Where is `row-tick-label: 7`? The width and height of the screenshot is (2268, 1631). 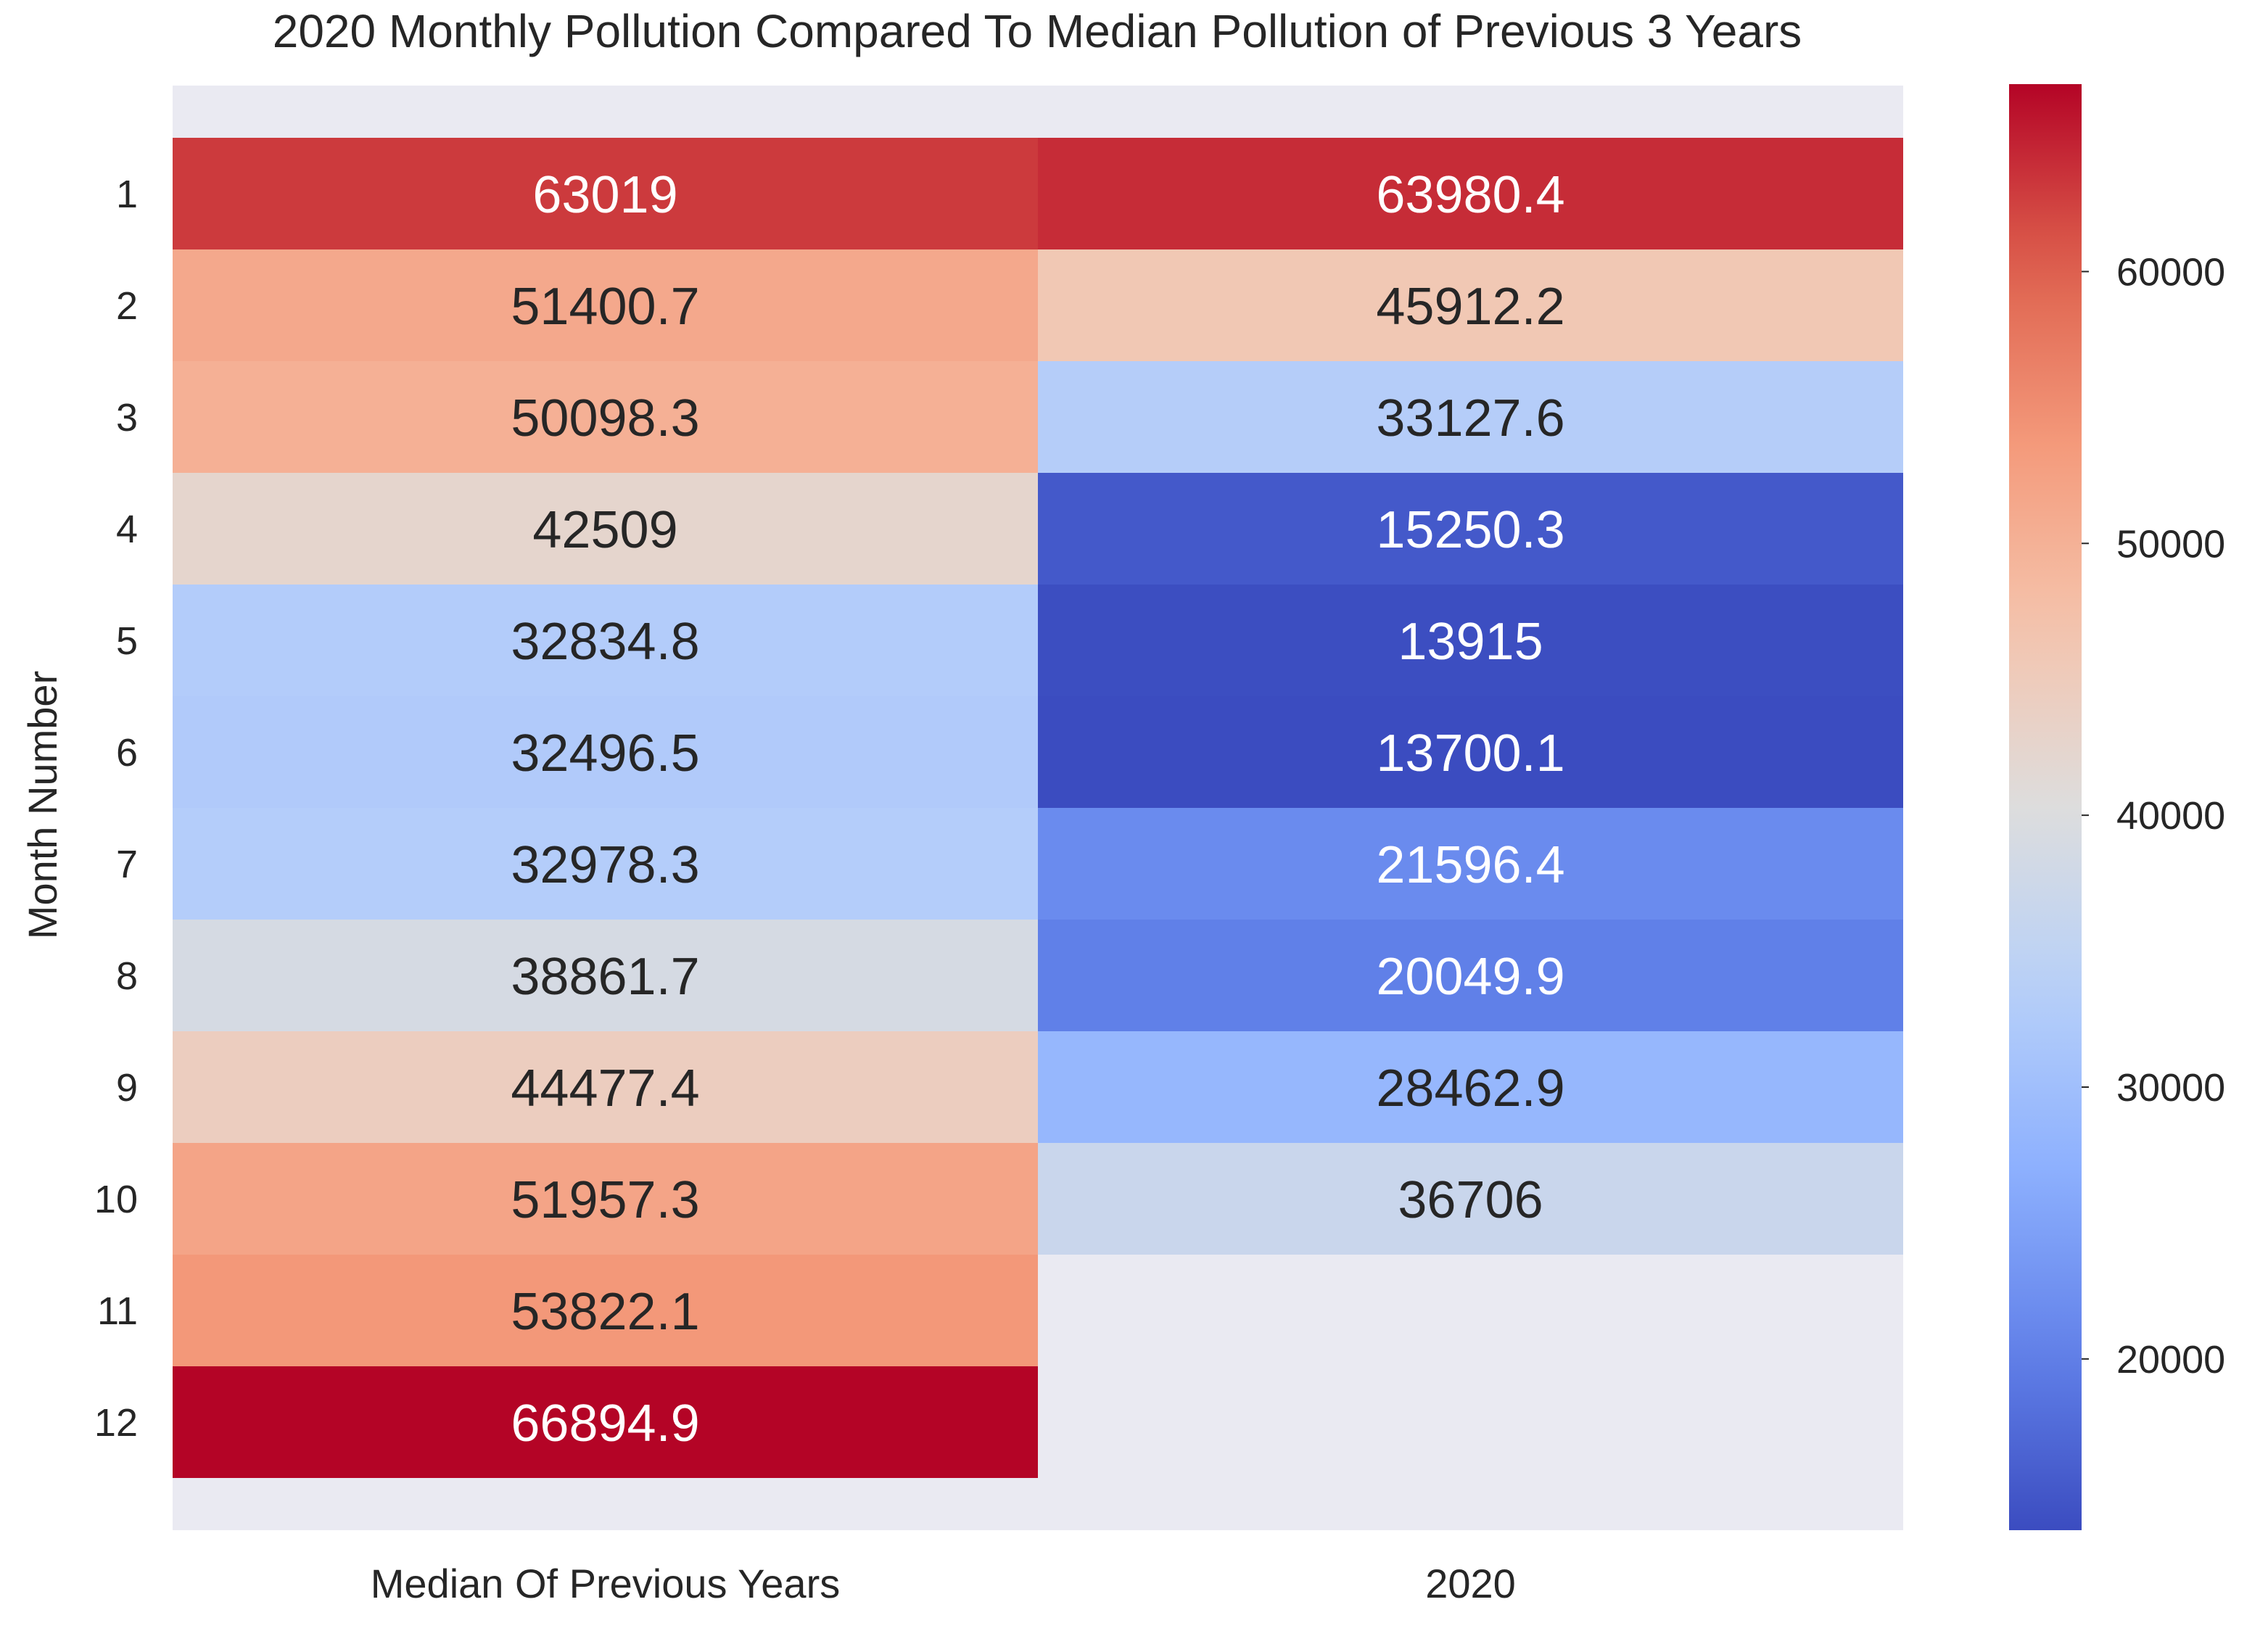 row-tick-label: 7 is located at coordinates (127, 864).